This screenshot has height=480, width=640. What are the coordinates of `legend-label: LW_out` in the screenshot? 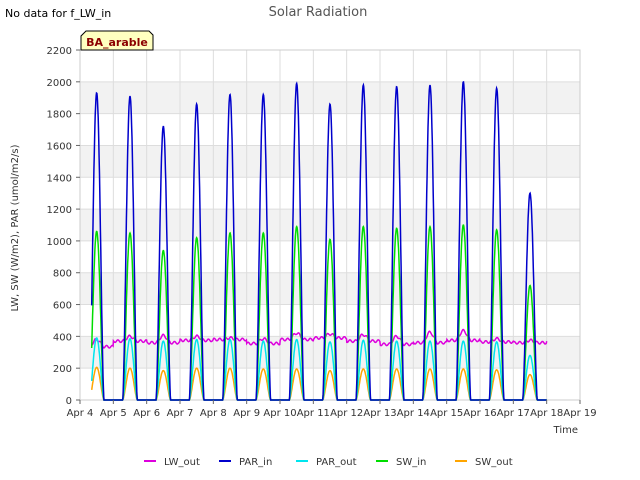 It's located at (182, 462).